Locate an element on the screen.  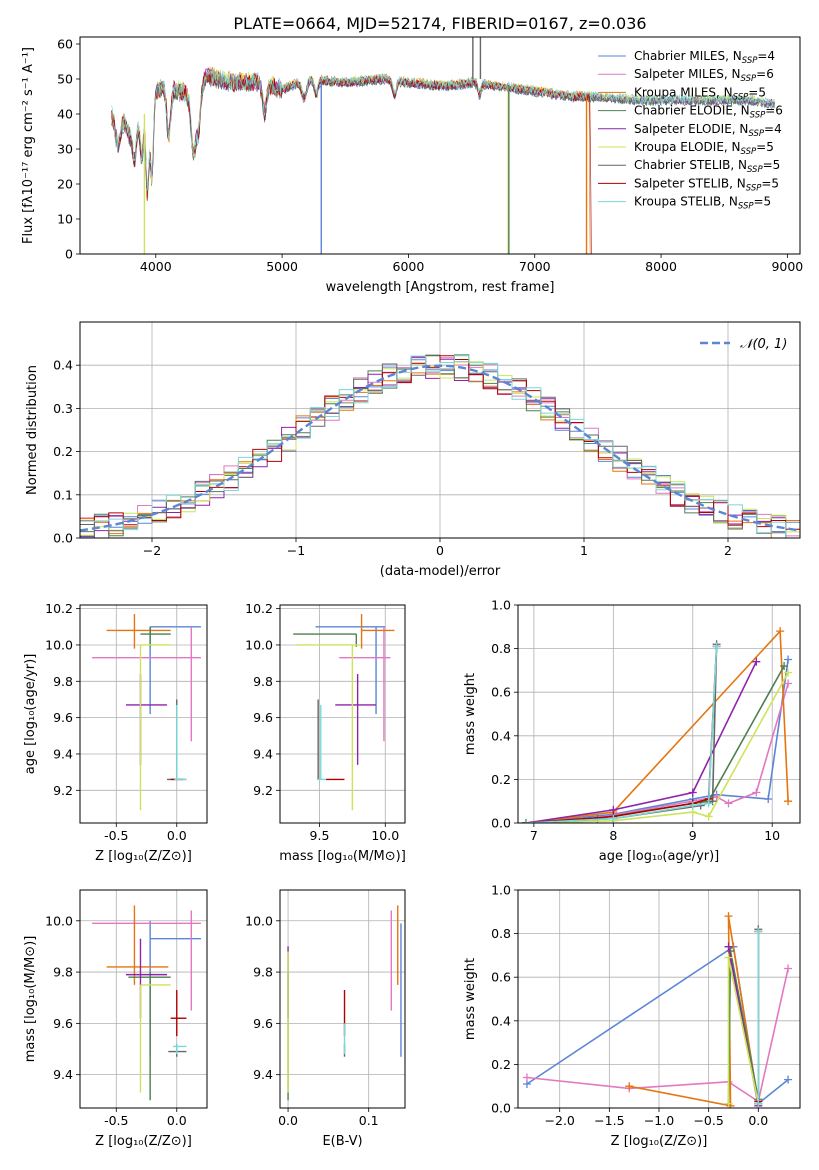
tick-label-y: 40 is located at coordinates (65, 114).